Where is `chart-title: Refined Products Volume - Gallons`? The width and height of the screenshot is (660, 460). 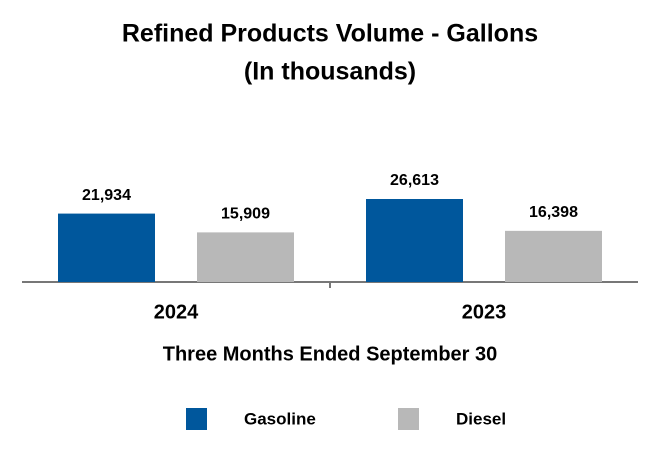
chart-title: Refined Products Volume - Gallons is located at coordinates (330, 34).